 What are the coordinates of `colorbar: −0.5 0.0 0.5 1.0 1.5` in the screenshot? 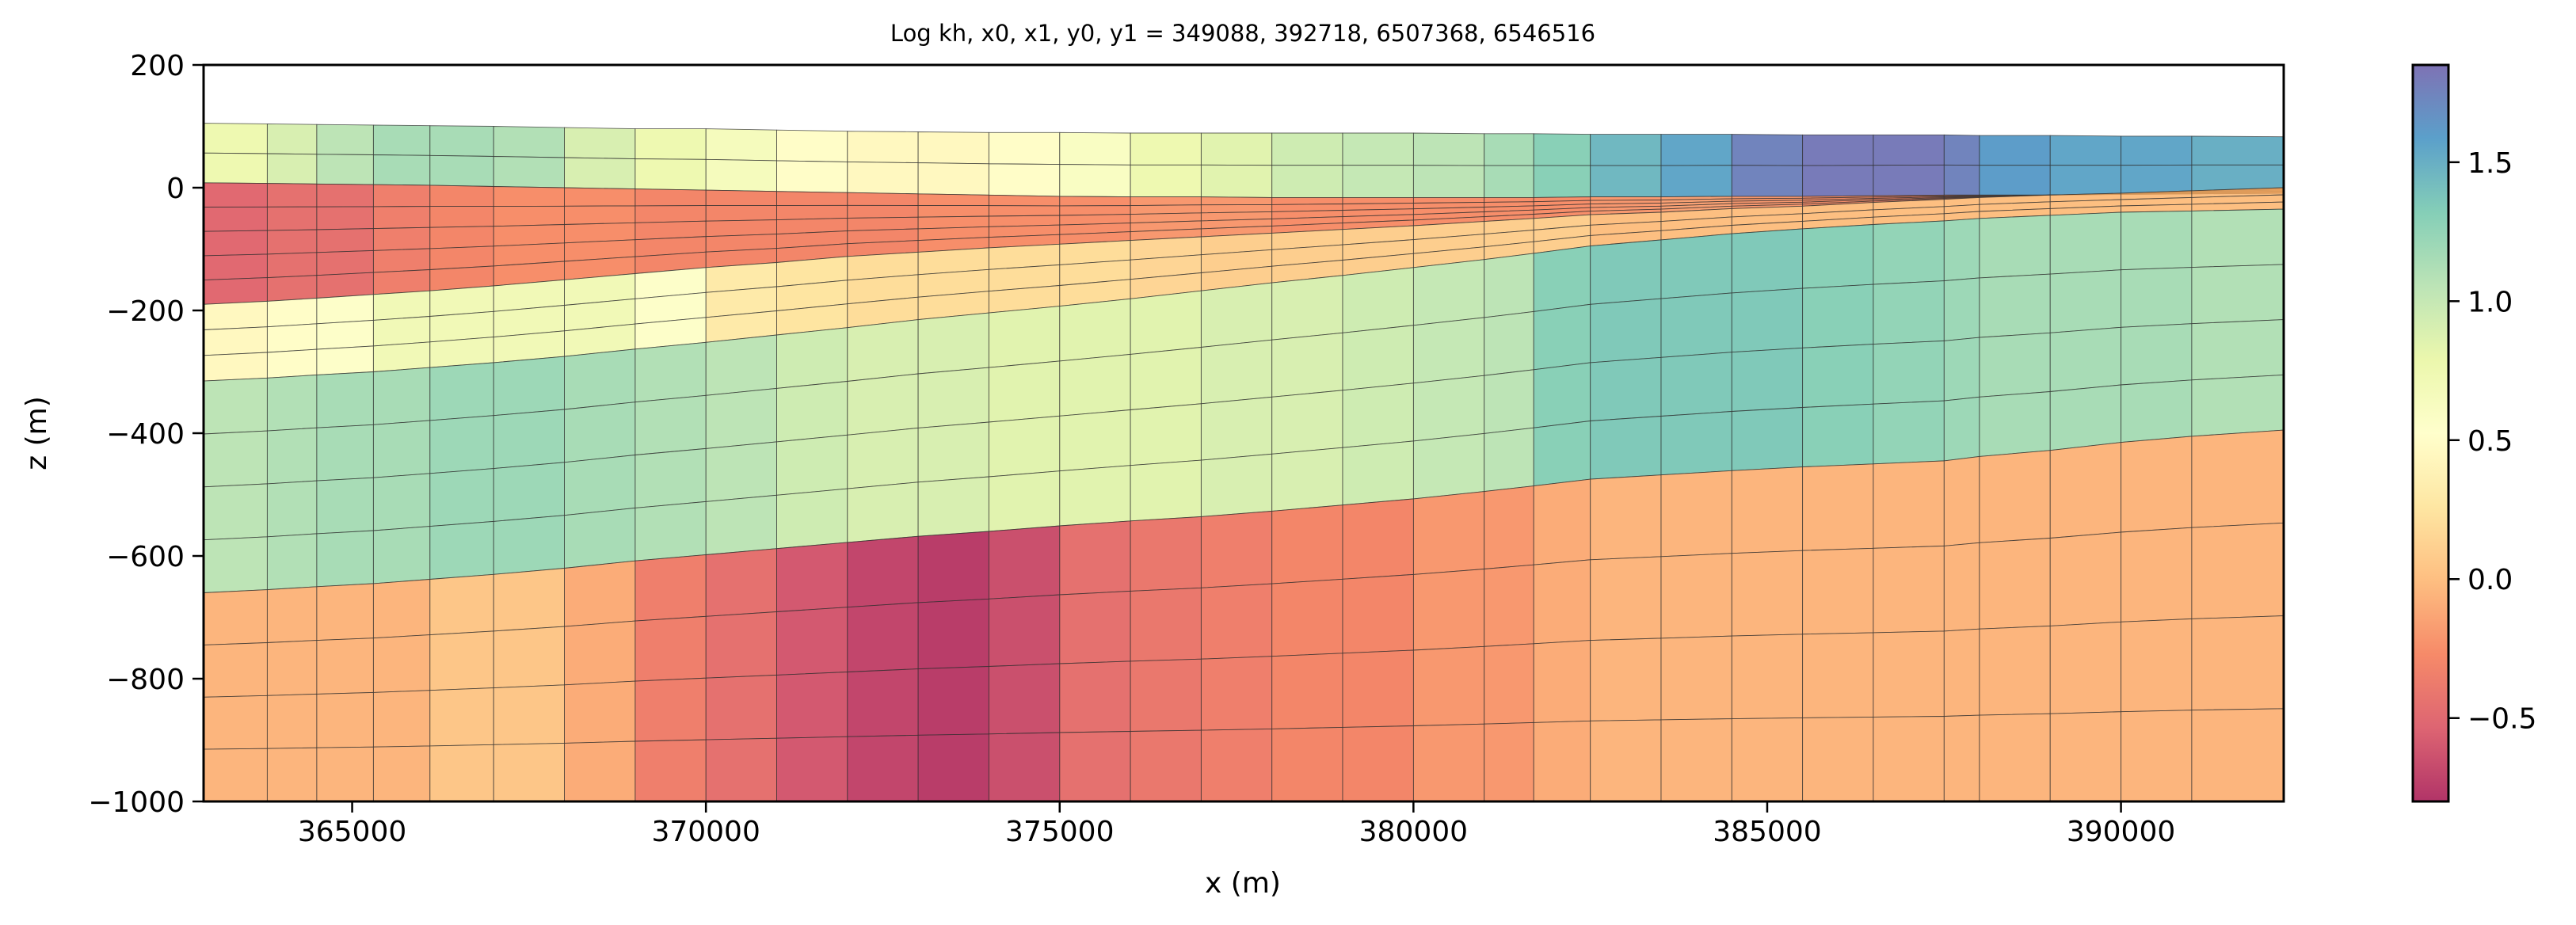 It's located at (2473, 433).